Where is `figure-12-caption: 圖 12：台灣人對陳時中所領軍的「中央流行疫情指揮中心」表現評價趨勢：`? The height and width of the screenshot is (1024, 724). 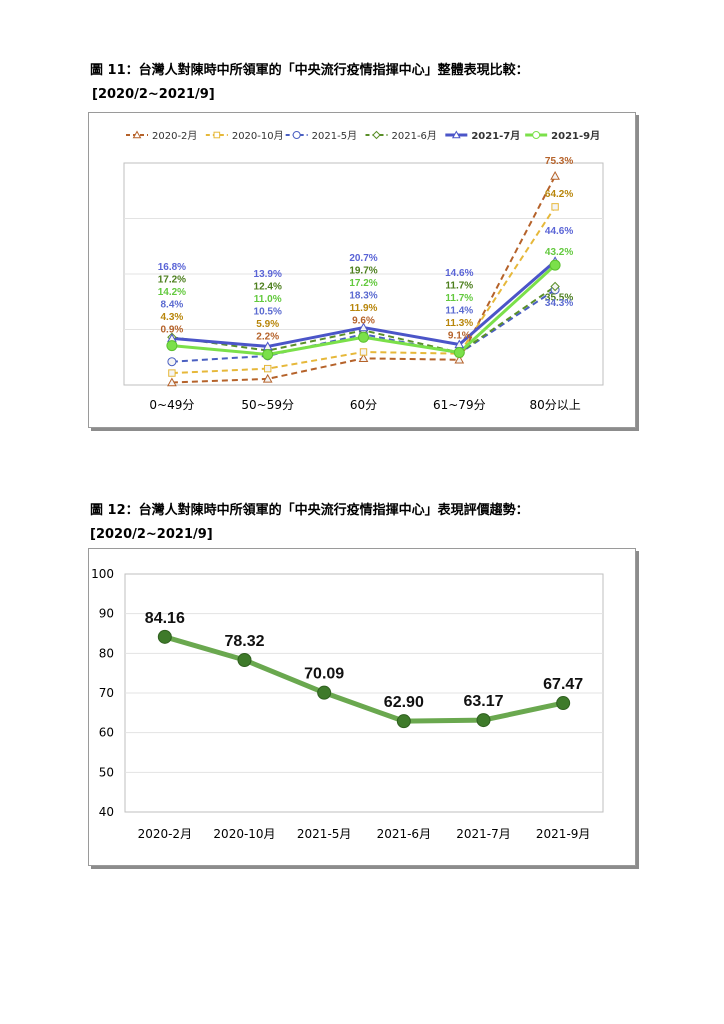 figure-12-caption: 圖 12：台灣人對陳時中所領軍的「中央流行疫情指揮中心」表現評價趨勢： is located at coordinates (309, 510).